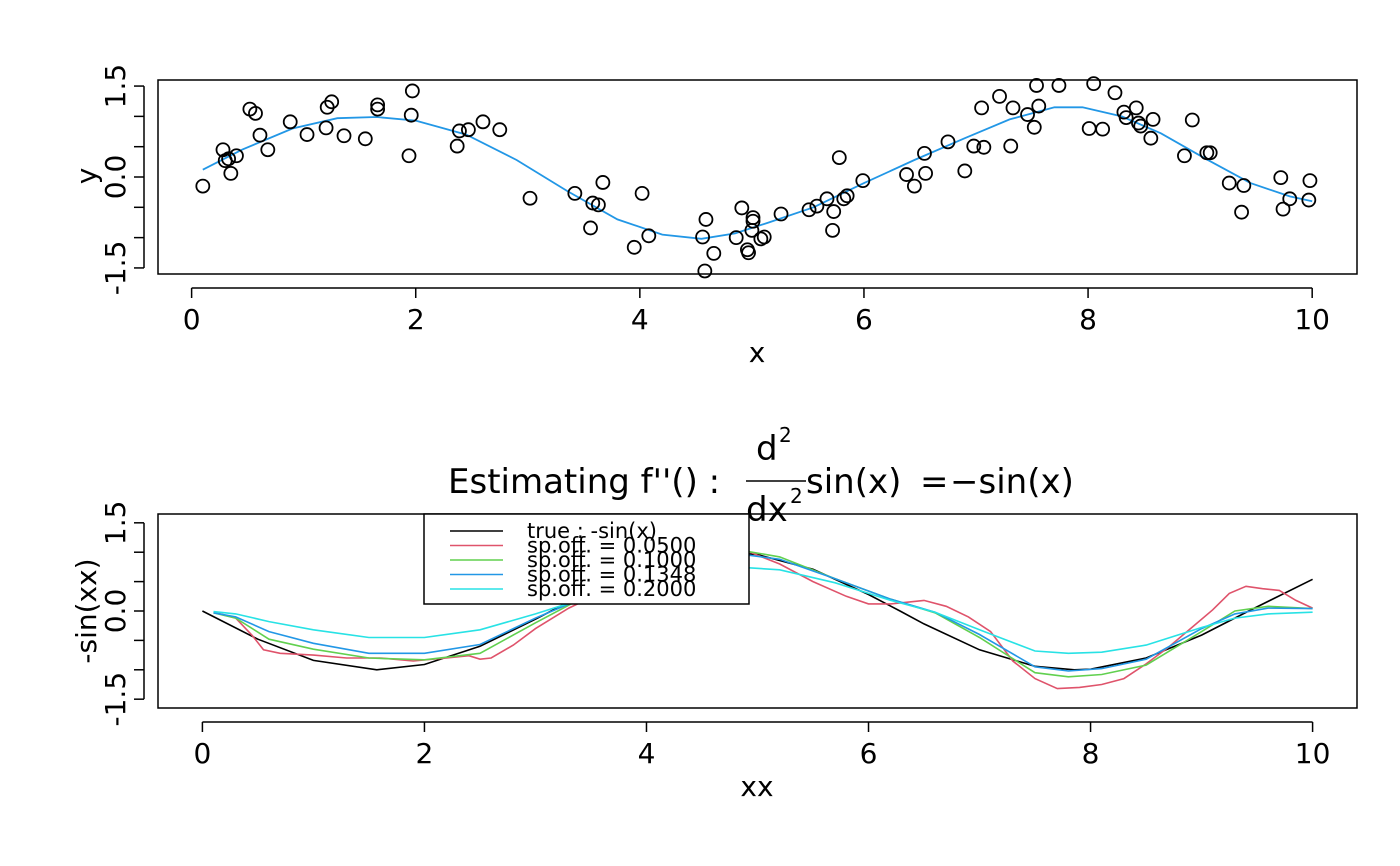  Describe the element at coordinates (757, 352) in the screenshot. I see `panel-1-x-axis-label: x` at that location.